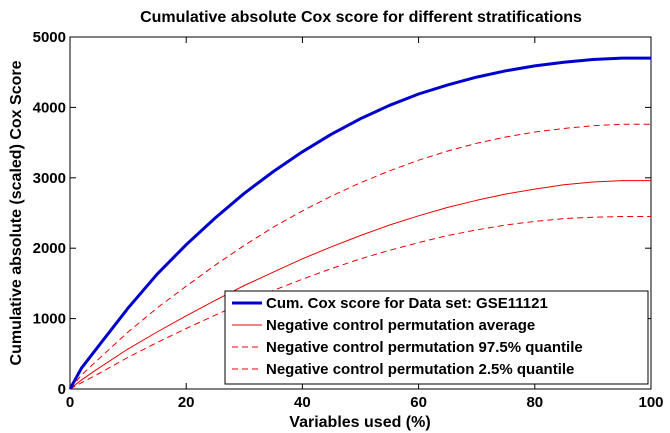 This screenshot has height=433, width=670. I want to click on x-tick-label: 60, so click(418, 402).